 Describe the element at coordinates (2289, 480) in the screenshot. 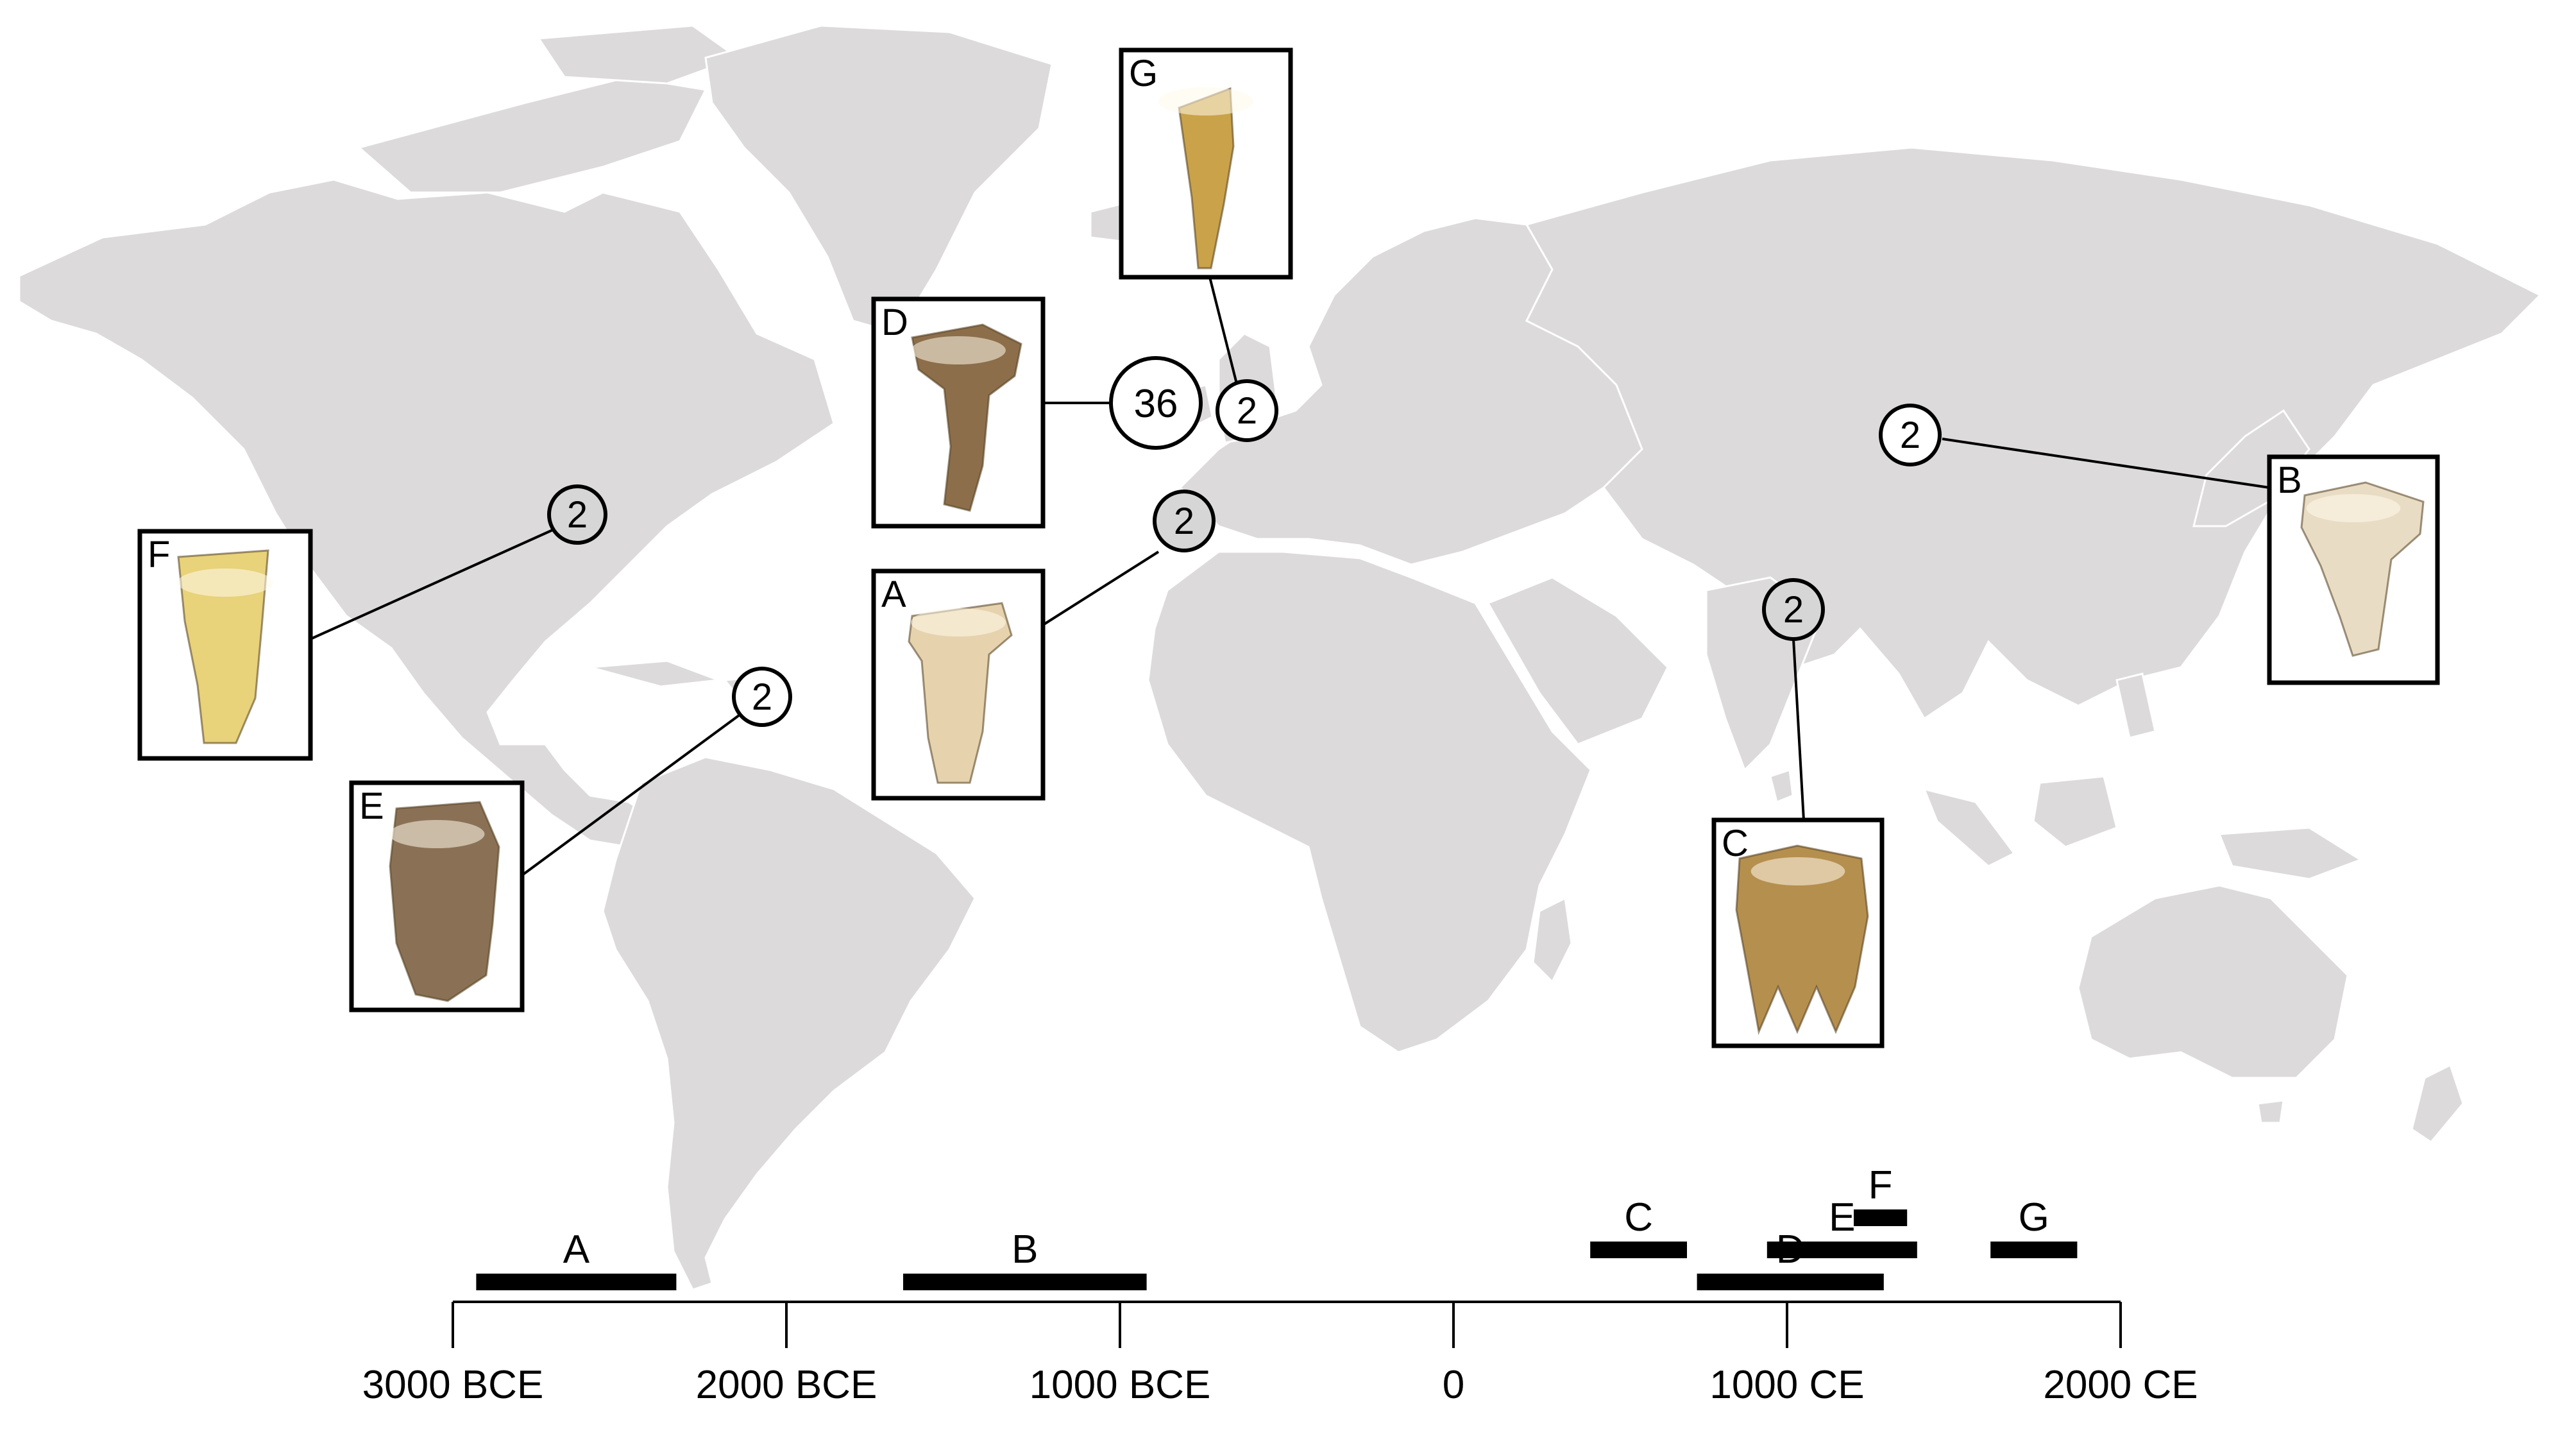

I see `specimen-label: B` at that location.